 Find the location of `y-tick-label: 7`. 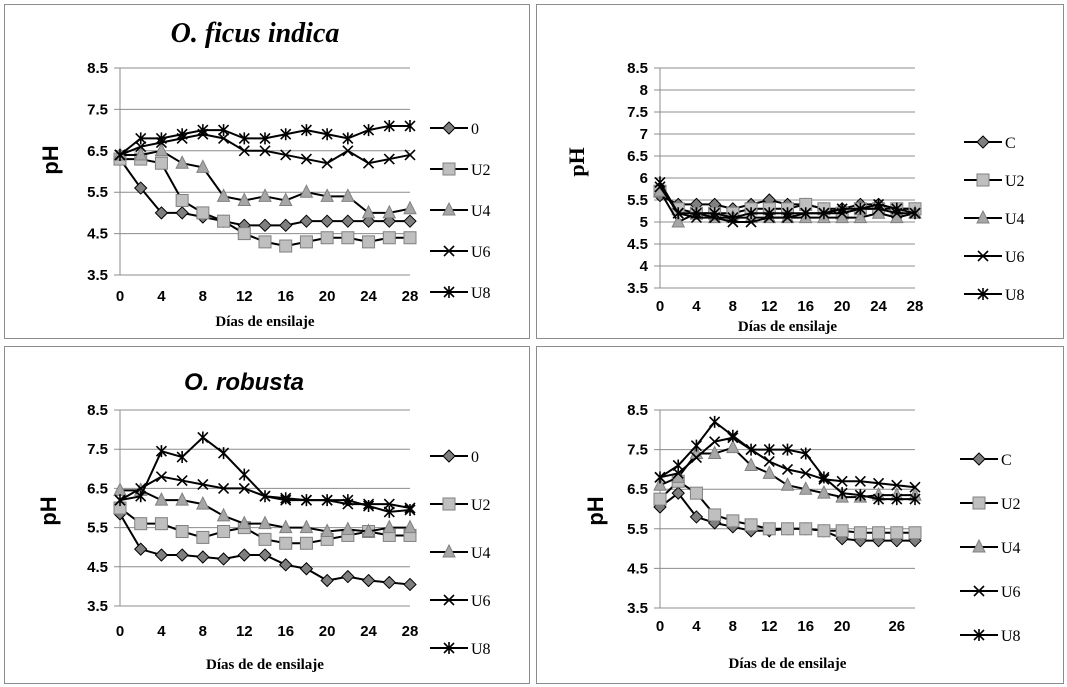

y-tick-label: 7 is located at coordinates (644, 134).